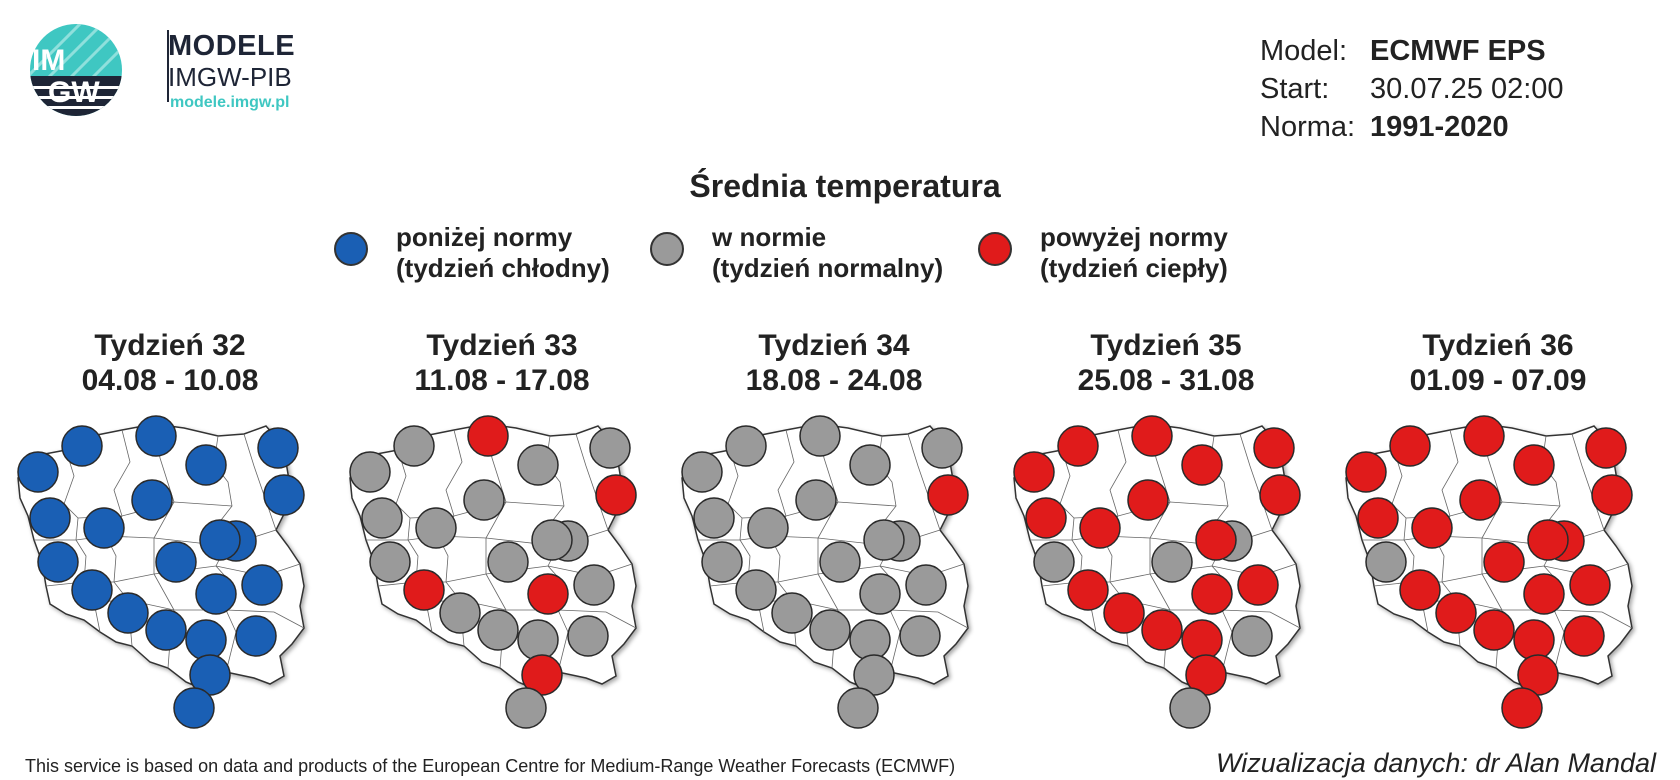 This screenshot has width=1680, height=780. What do you see at coordinates (232, 46) in the screenshot?
I see `brand-title: MODELE` at bounding box center [232, 46].